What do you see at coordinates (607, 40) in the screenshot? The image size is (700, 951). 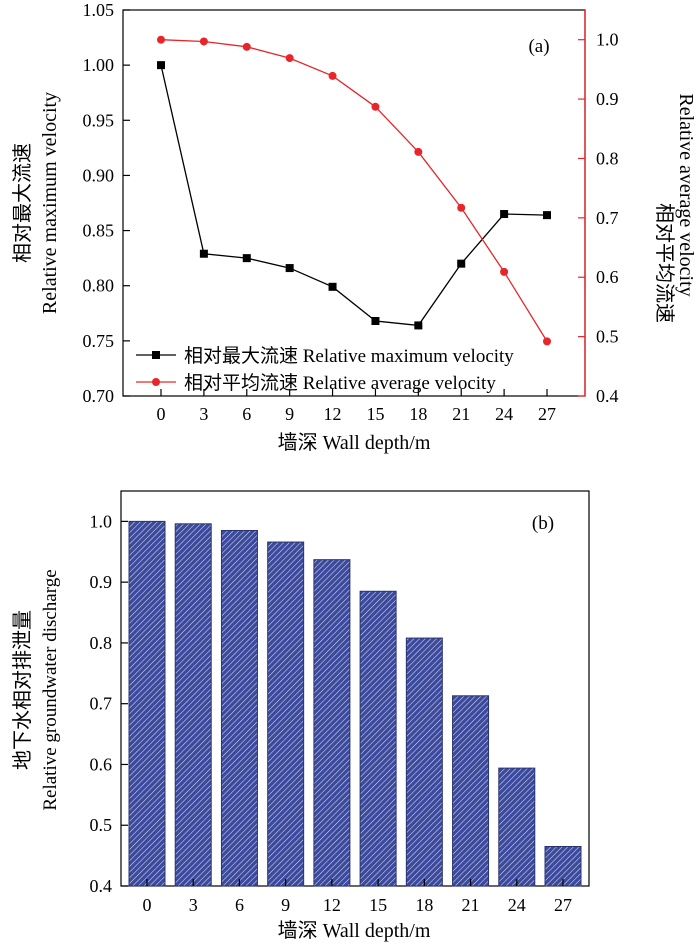 I see `panel-a-right-tick-label: 1.0` at bounding box center [607, 40].